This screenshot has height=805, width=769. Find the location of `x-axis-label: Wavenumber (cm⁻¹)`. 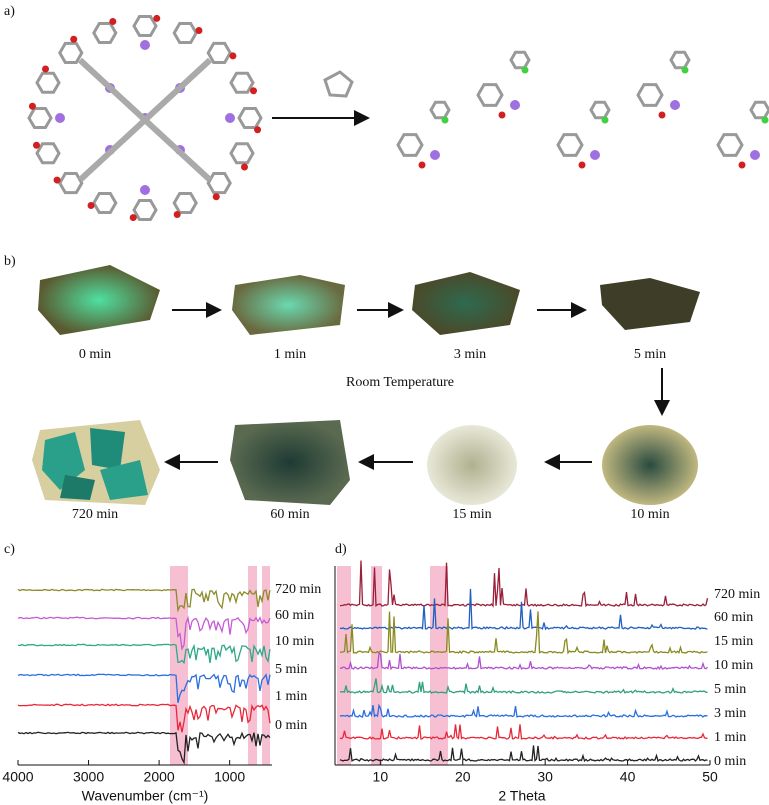

x-axis-label: Wavenumber (cm⁻¹) is located at coordinates (145, 796).